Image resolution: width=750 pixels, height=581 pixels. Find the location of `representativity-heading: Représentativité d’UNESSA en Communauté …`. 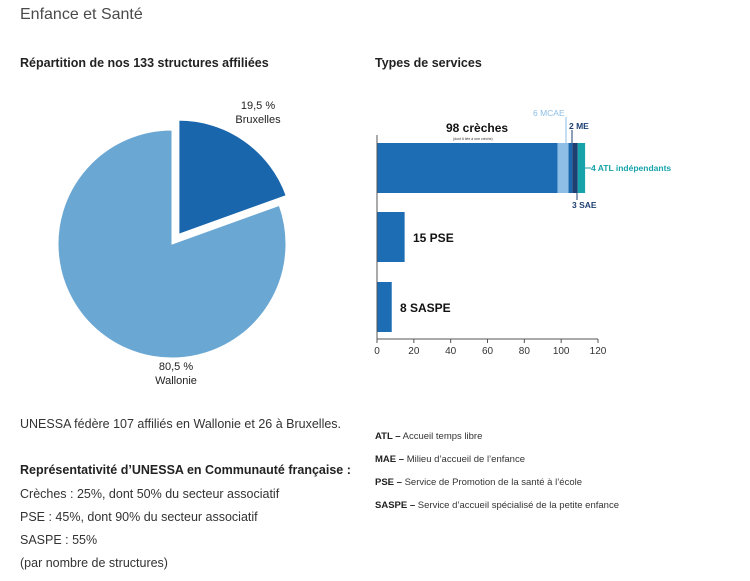

representativity-heading: Représentativité d’UNESSA en Communauté … is located at coordinates (185, 470).